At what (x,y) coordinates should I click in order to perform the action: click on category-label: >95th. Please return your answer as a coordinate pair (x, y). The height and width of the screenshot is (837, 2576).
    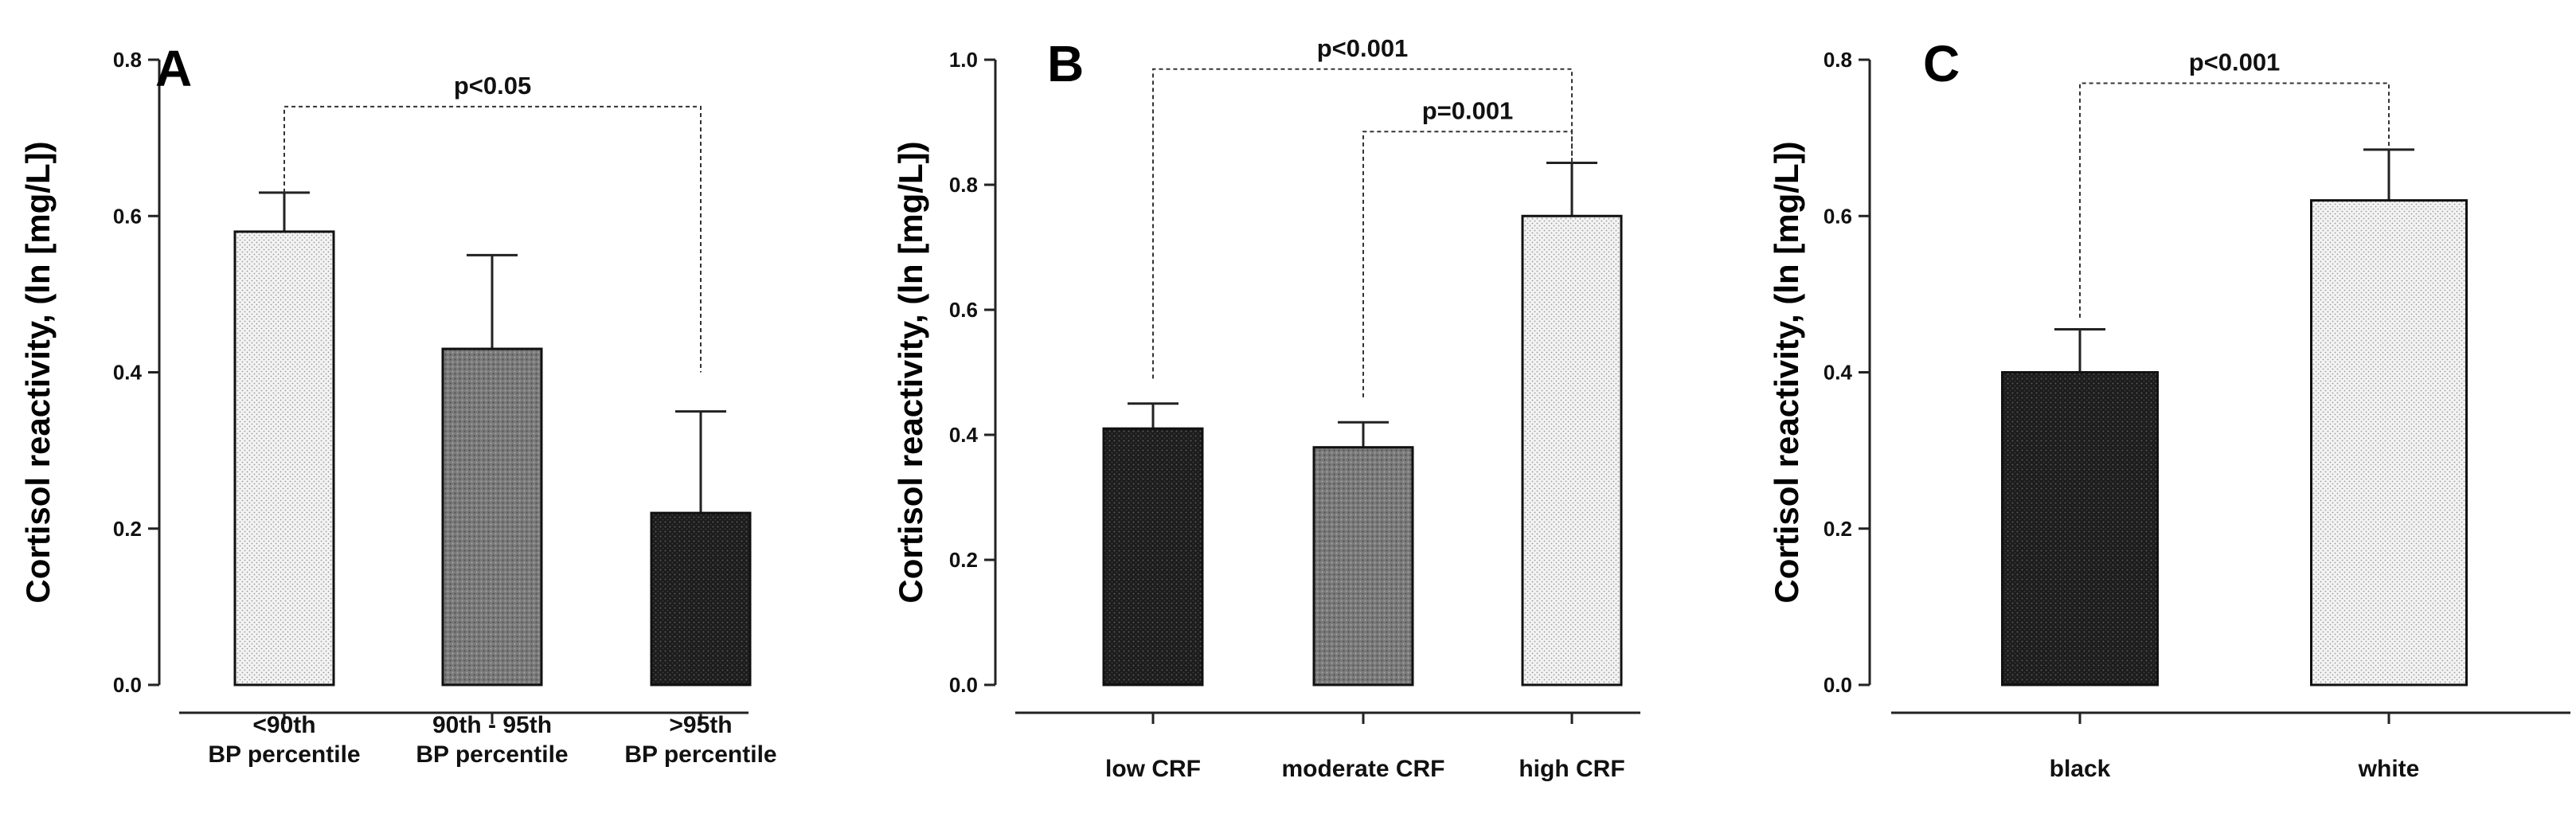
    Looking at the image, I should click on (700, 725).